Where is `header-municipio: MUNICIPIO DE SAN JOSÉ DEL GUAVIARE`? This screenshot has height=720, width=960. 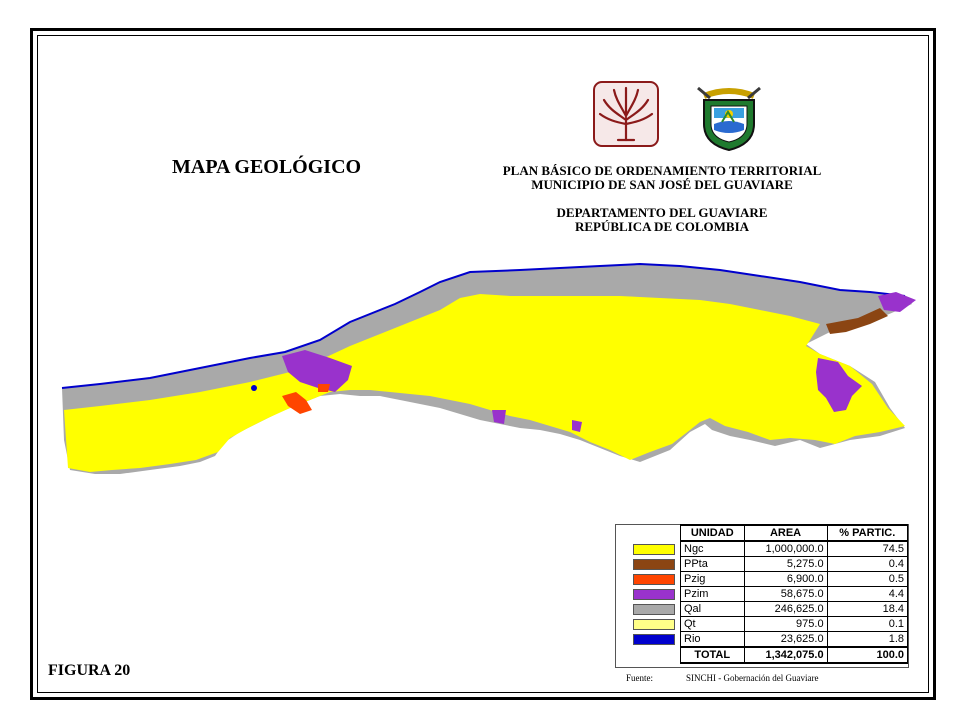 header-municipio: MUNICIPIO DE SAN JOSÉ DEL GUAVIARE is located at coordinates (662, 184).